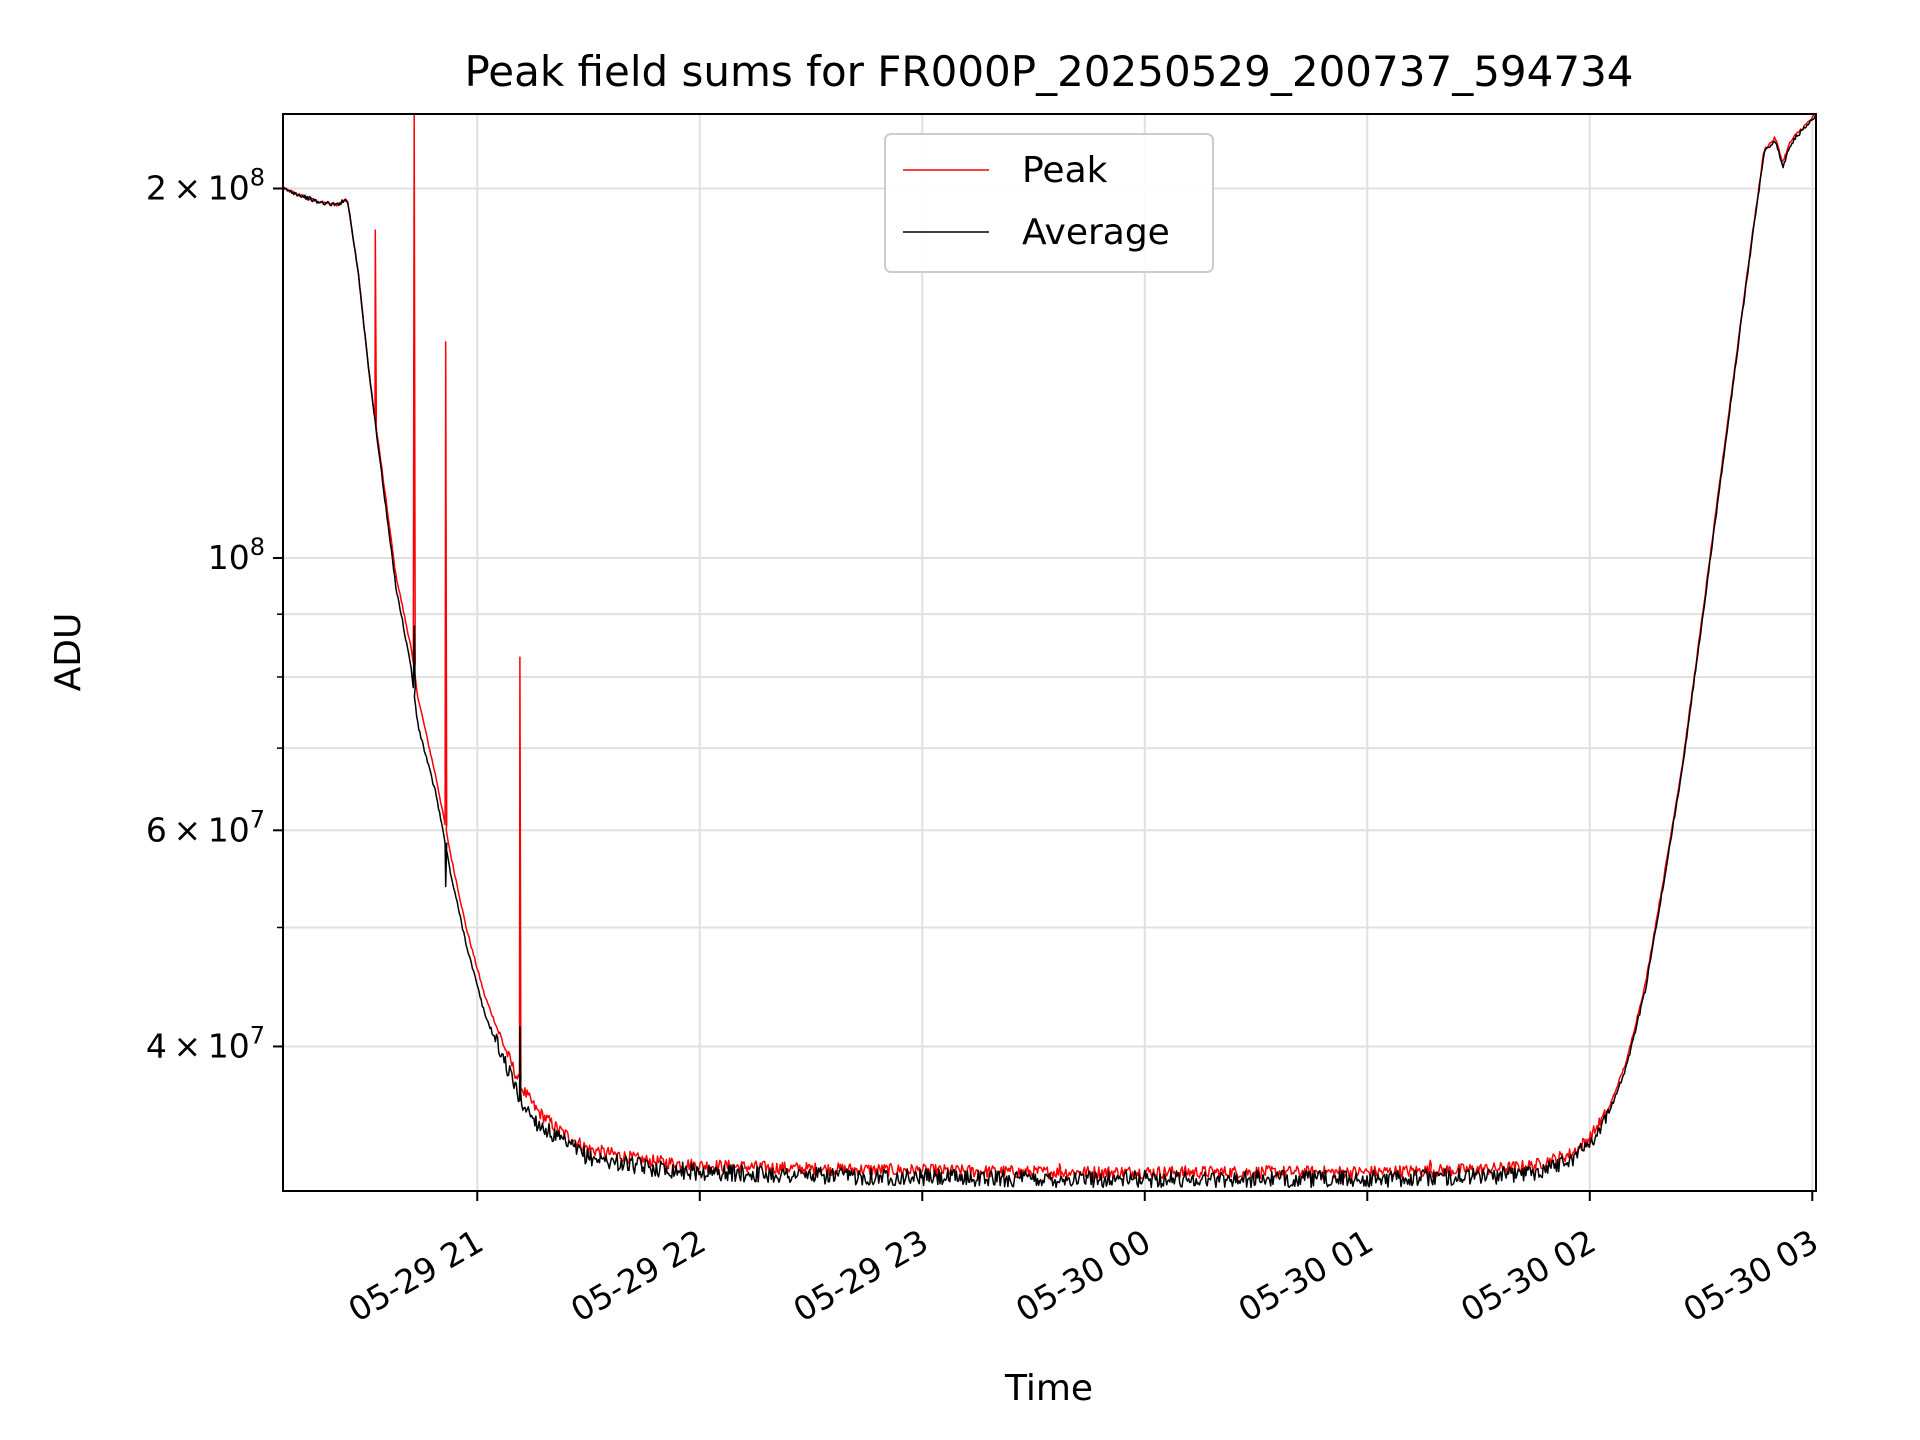 The height and width of the screenshot is (1440, 1920). Describe the element at coordinates (1083, 1276) in the screenshot. I see `x-tick-label: 05-30 00` at that location.